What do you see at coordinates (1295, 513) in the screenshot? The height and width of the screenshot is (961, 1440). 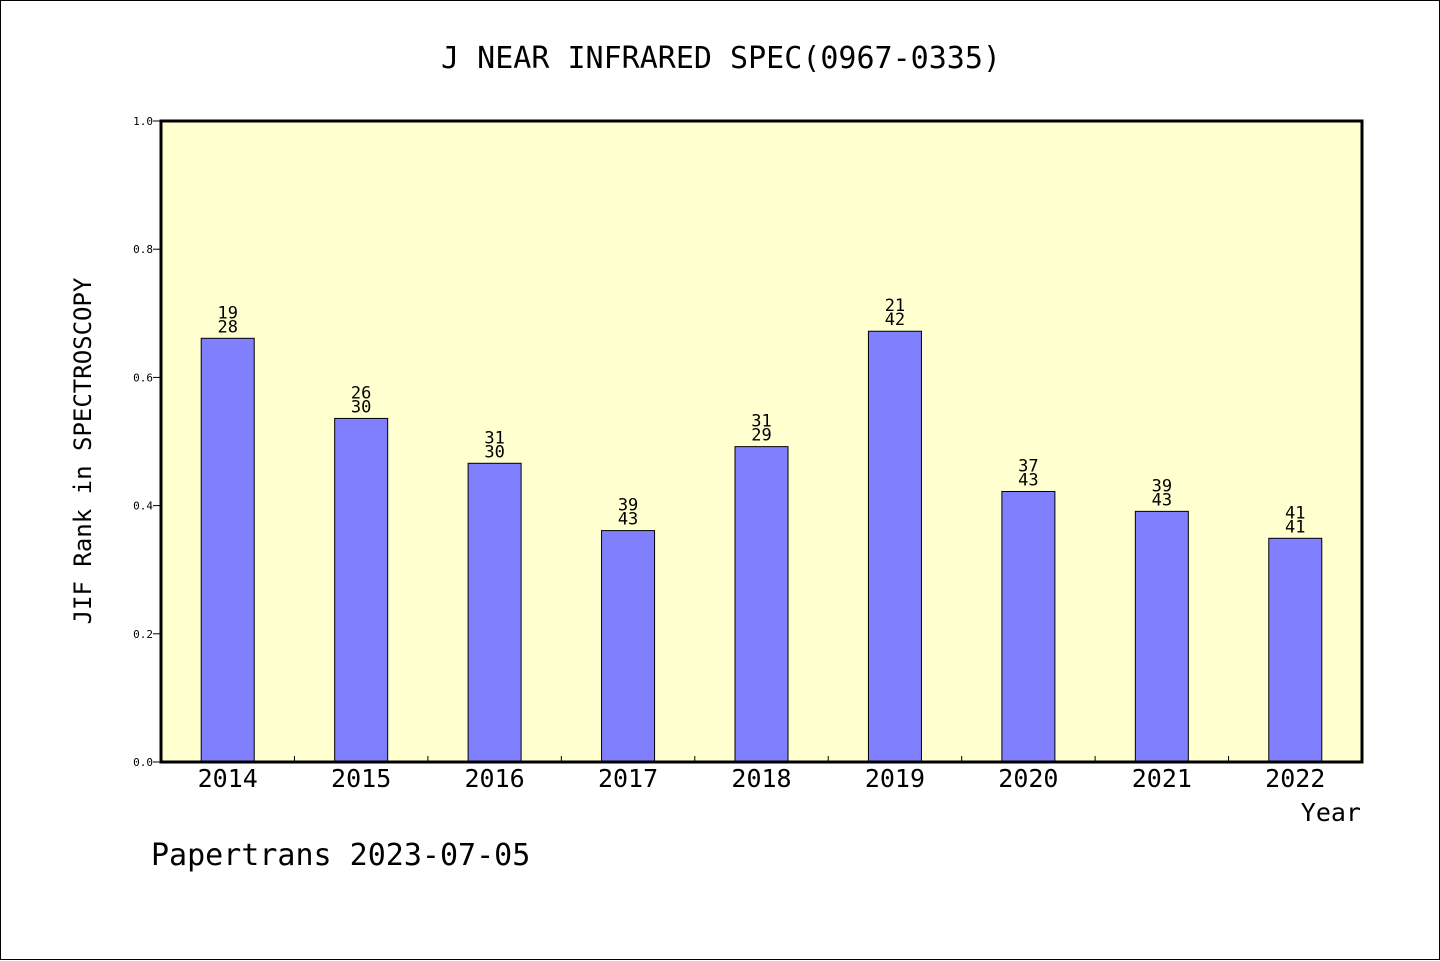 I see `bar-label-top: 41` at bounding box center [1295, 513].